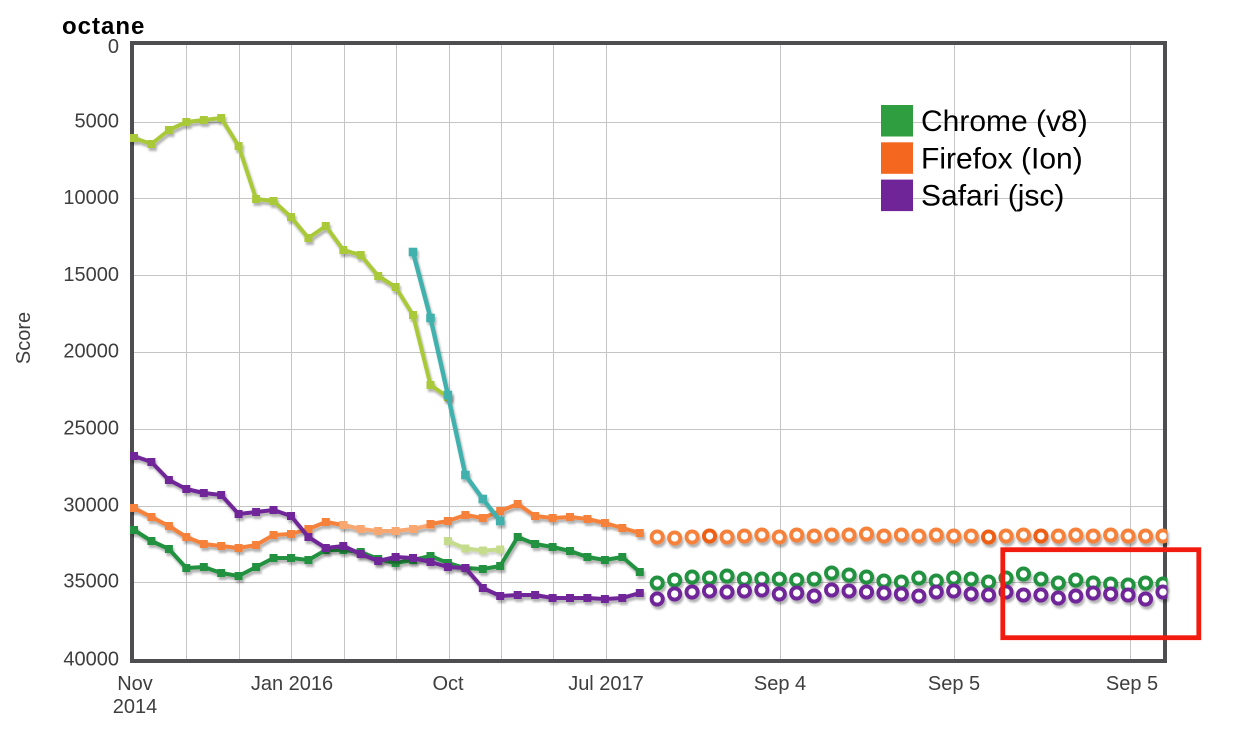 This screenshot has width=1236, height=734. Describe the element at coordinates (91, 352) in the screenshot. I see `svg-text: 20000` at that location.